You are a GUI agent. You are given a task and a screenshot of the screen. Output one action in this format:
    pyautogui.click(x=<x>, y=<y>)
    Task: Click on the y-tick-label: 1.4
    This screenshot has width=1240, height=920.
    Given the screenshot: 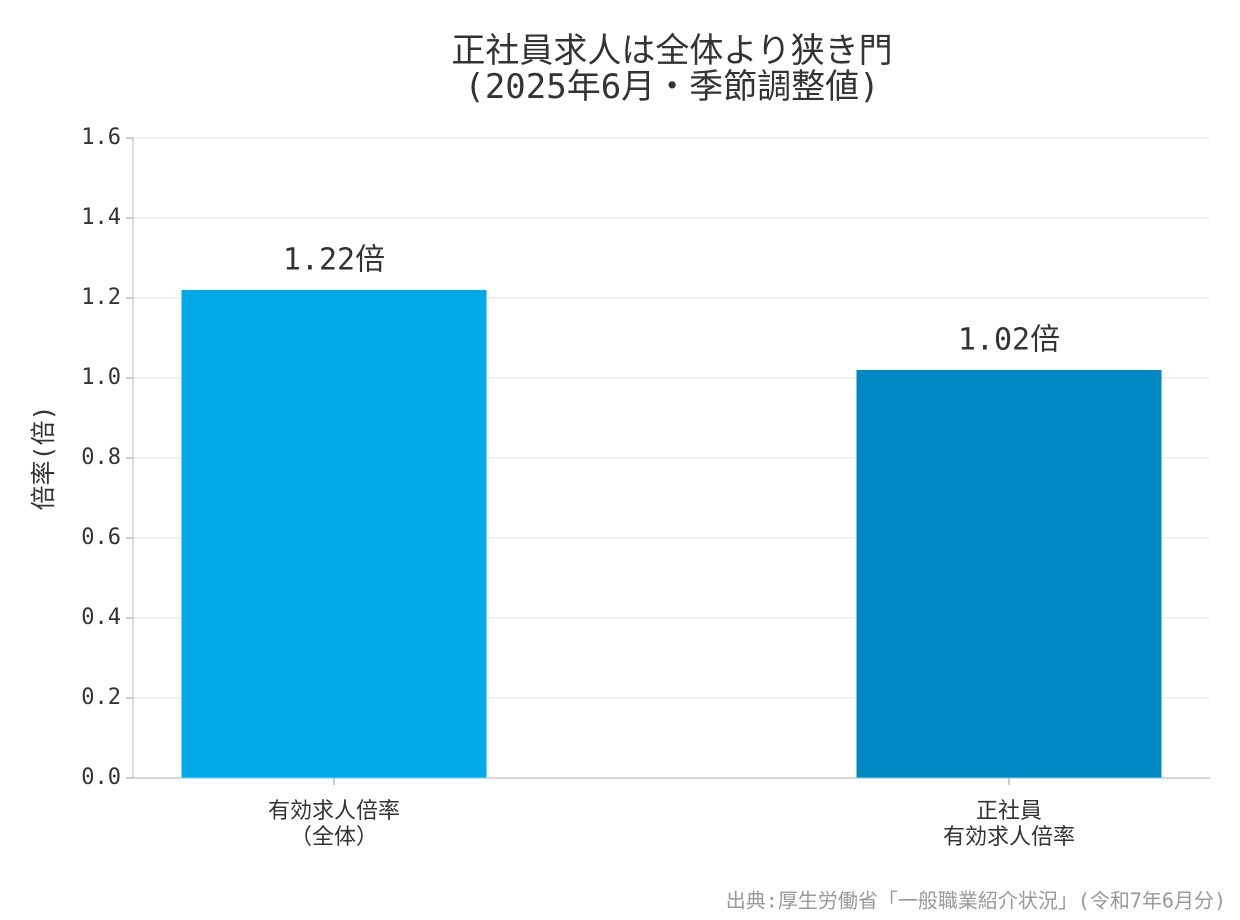 What is the action you would take?
    pyautogui.click(x=101, y=217)
    